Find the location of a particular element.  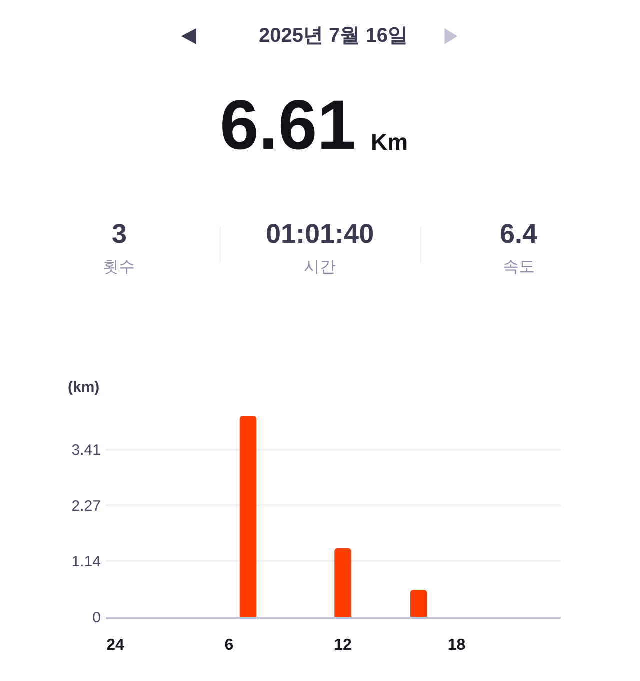

y-tick-label: 3.41 is located at coordinates (86, 451).